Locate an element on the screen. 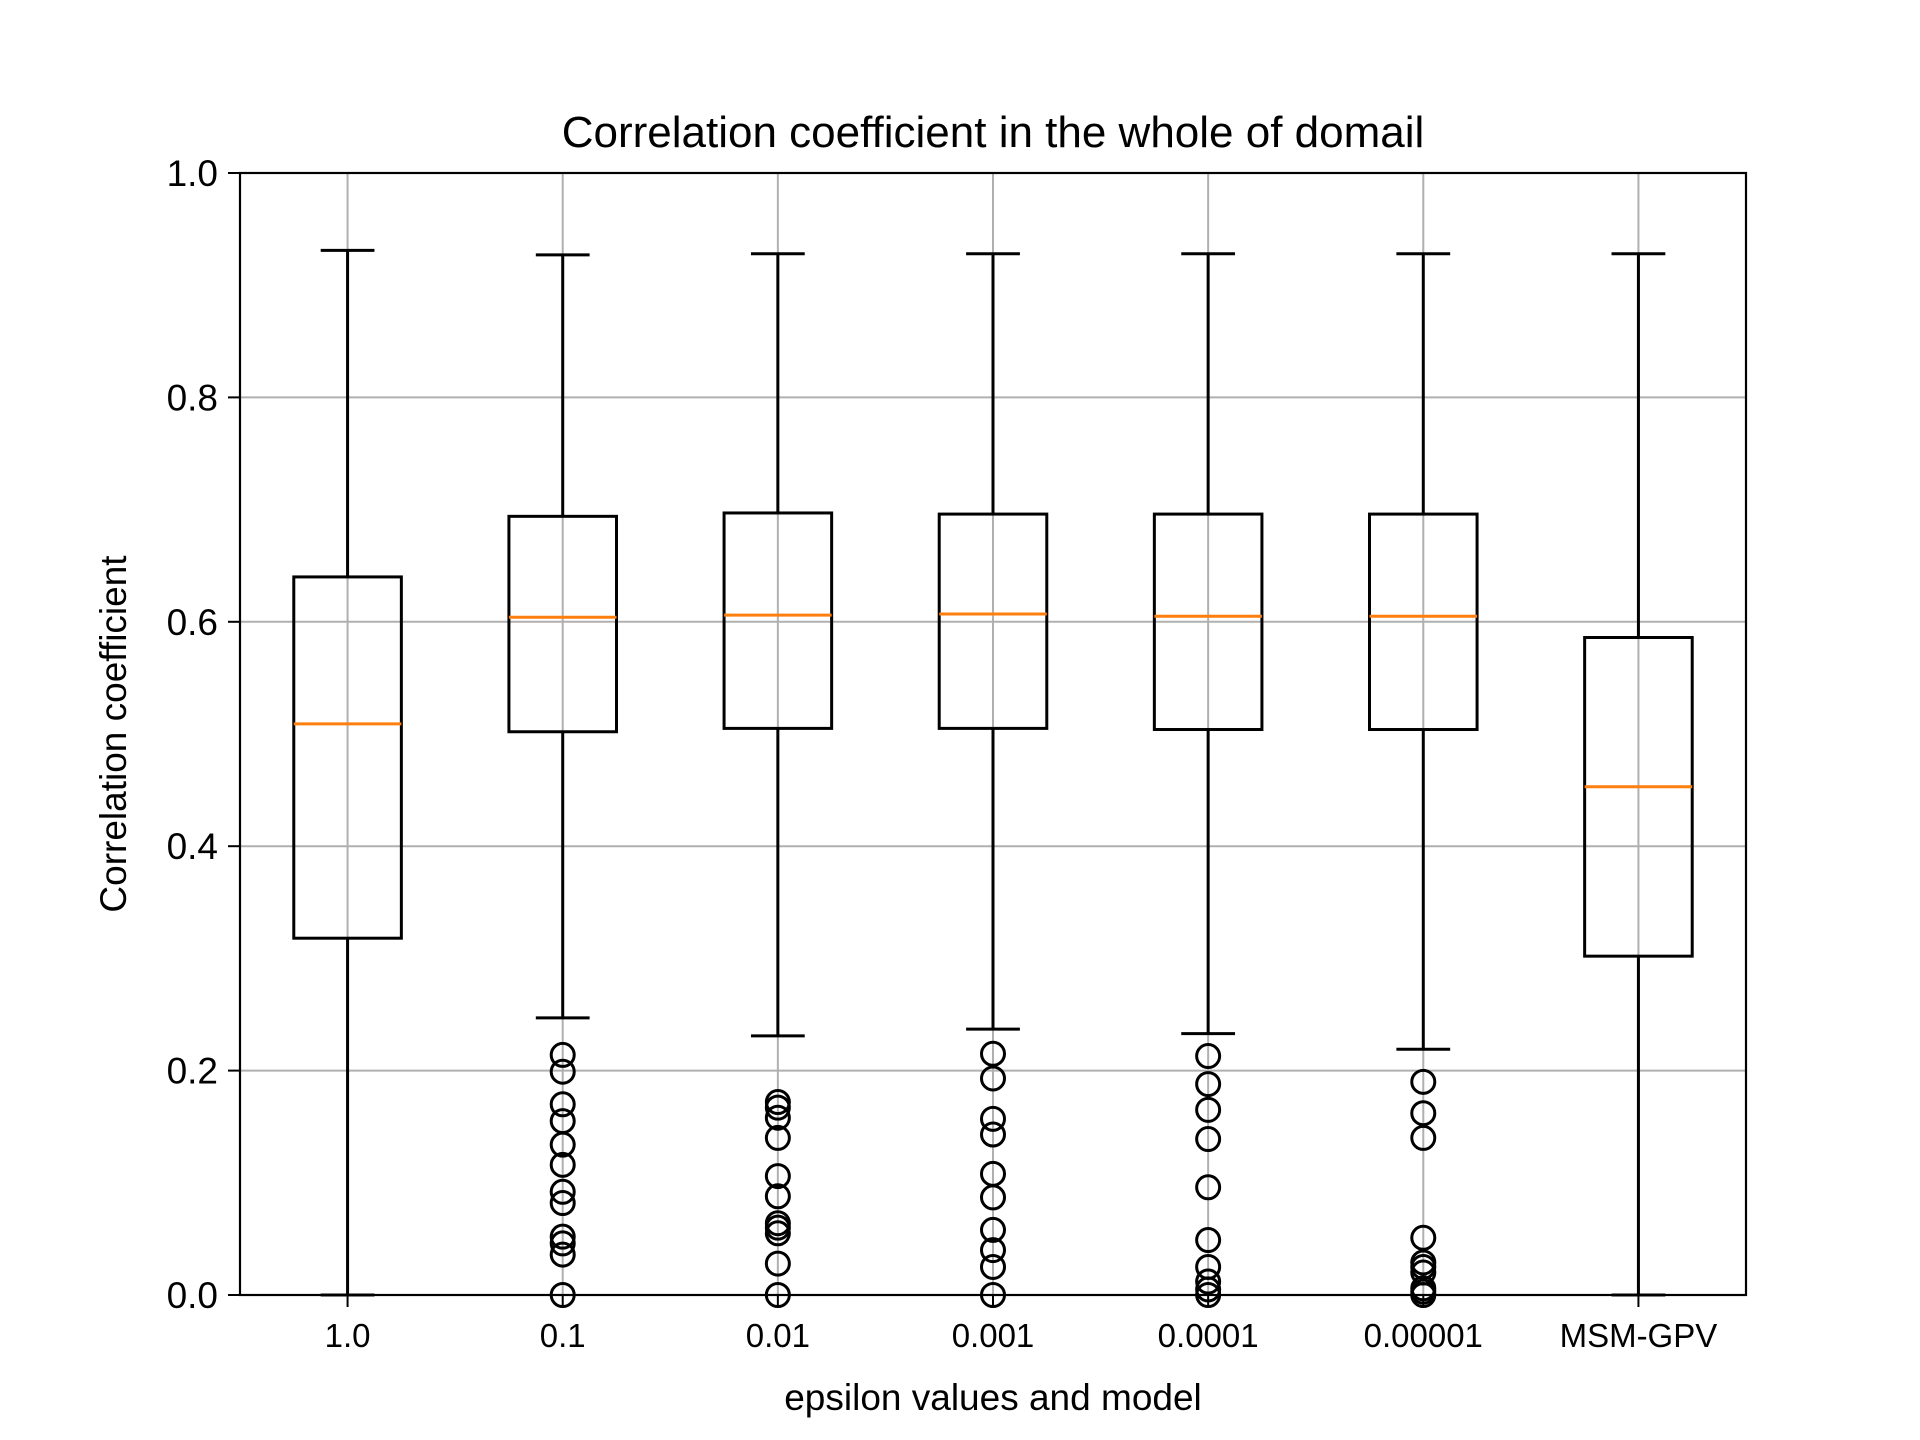 The image size is (1920, 1440). x-tick-label: MSM-GPV is located at coordinates (1639, 1335).